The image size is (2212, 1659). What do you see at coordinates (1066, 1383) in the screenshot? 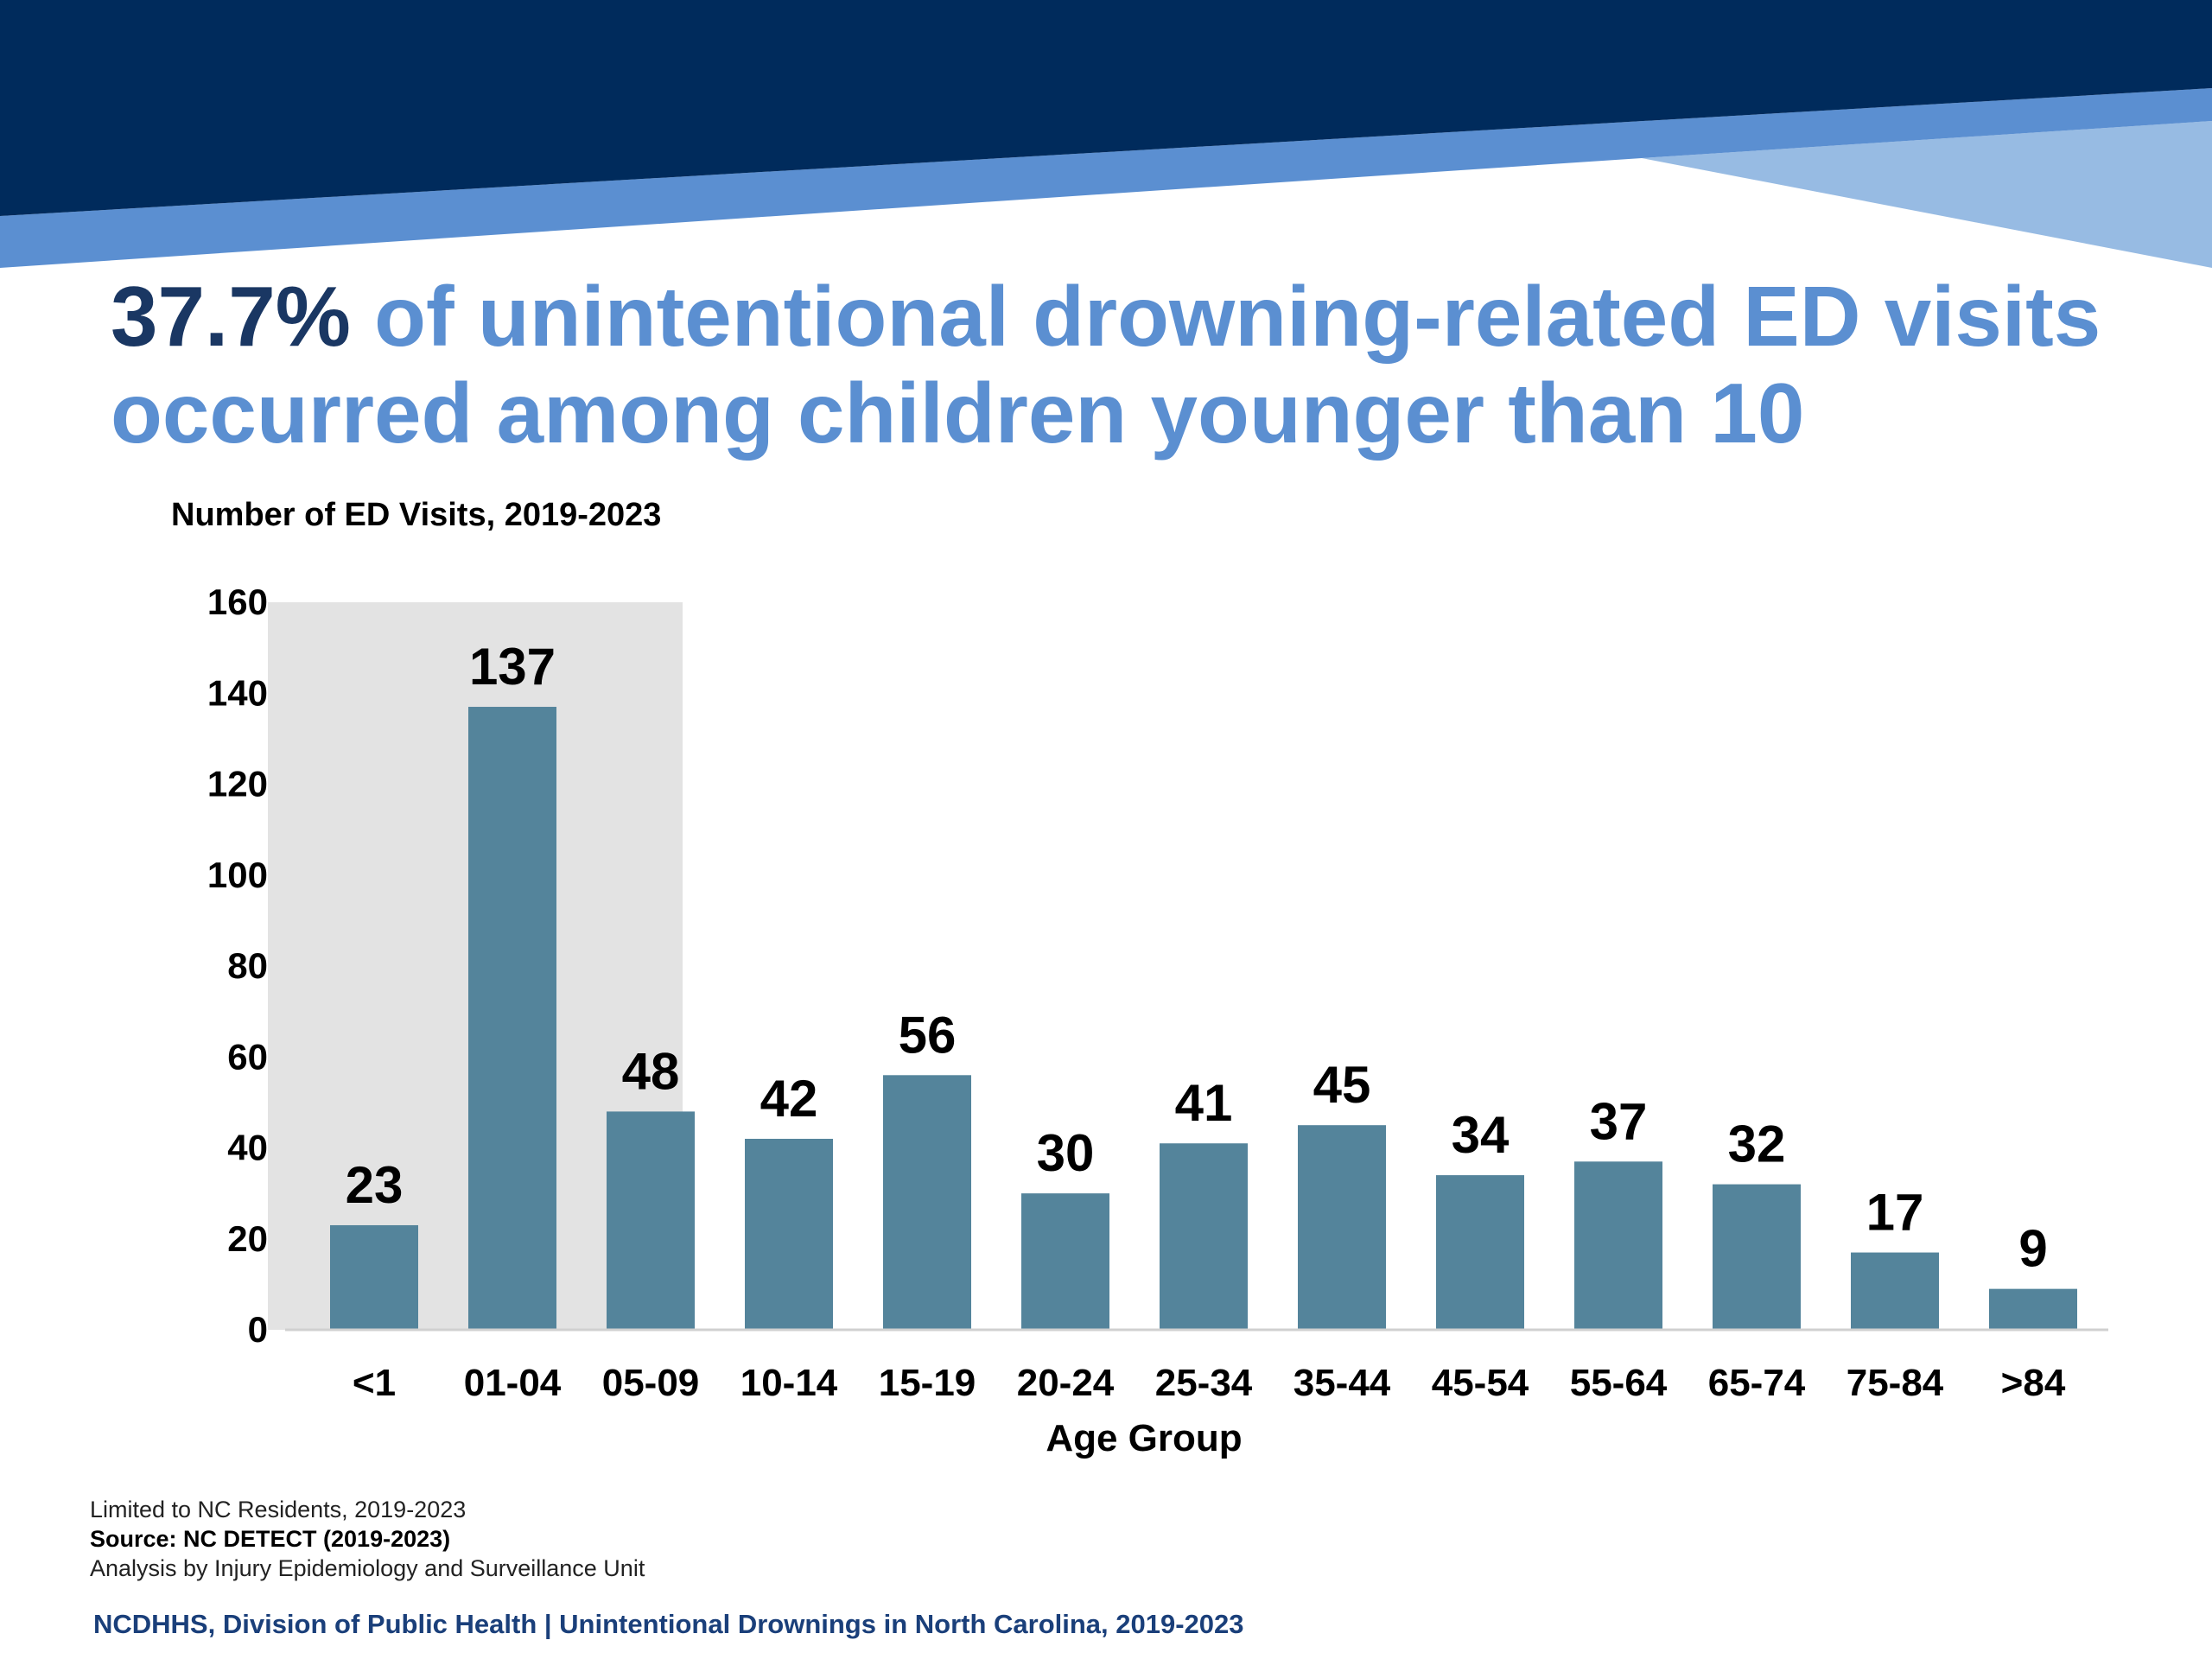
I see `x-tick-label: 20-24` at bounding box center [1066, 1383].